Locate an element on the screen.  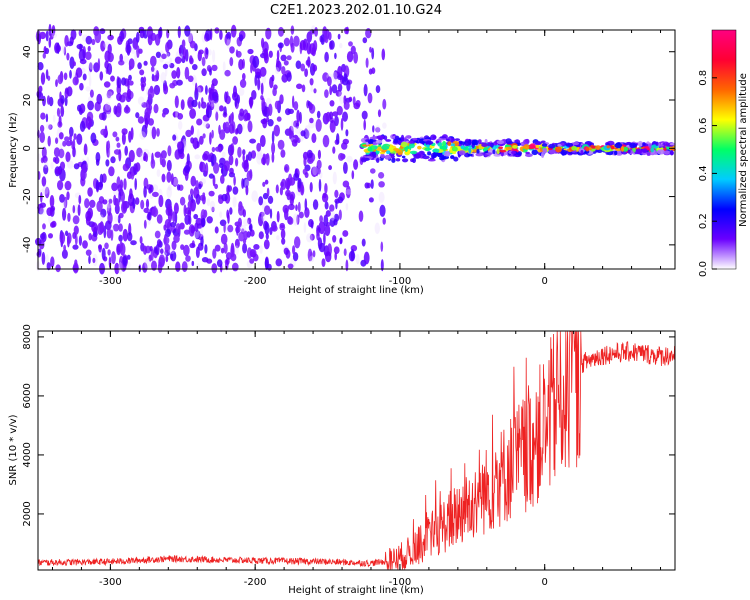
colorbar-label: Normalized spectral amplitude is located at coordinates (743, 150).